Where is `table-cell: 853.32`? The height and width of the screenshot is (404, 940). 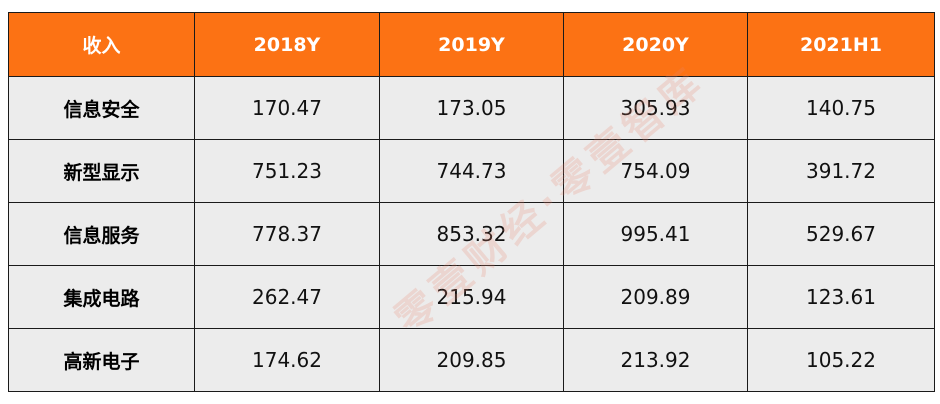
table-cell: 853.32 is located at coordinates (471, 234).